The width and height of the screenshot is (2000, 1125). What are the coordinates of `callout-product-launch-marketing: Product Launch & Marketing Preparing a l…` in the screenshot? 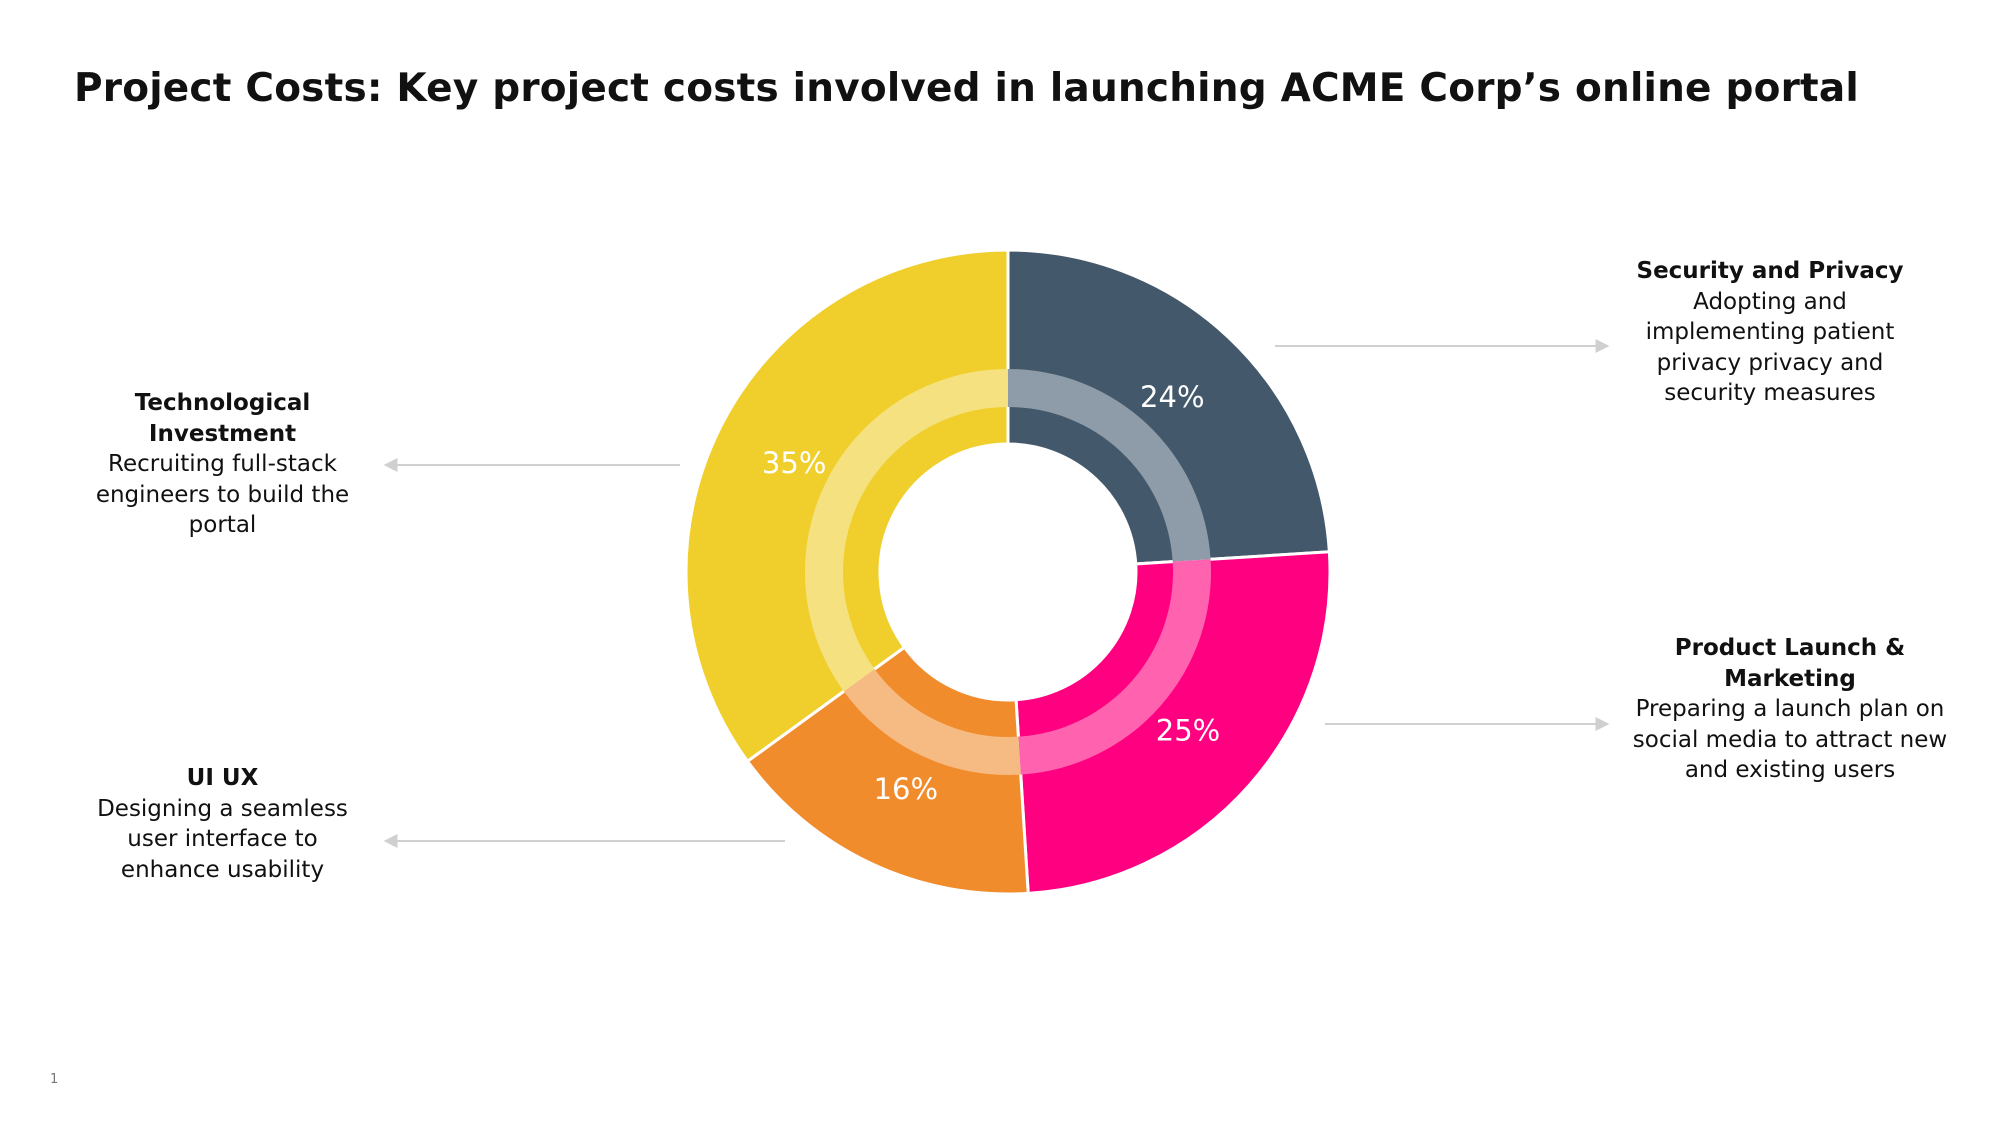 It's located at (1790, 709).